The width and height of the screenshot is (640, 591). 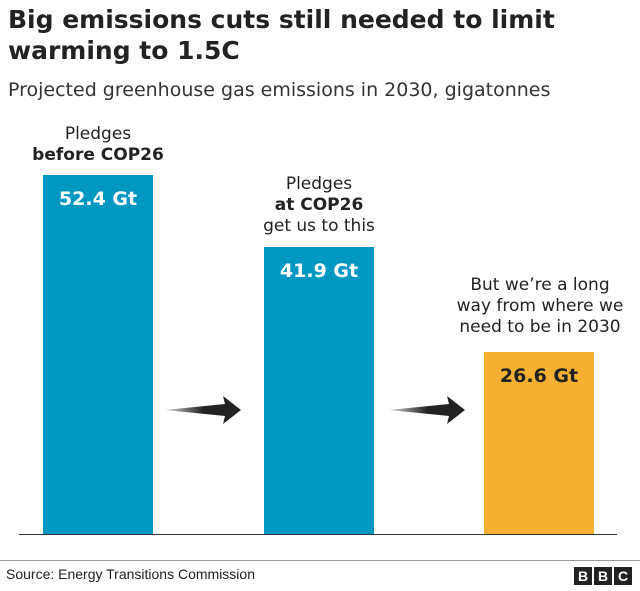 What do you see at coordinates (540, 285) in the screenshot?
I see `annotation-text: But we’re a long` at bounding box center [540, 285].